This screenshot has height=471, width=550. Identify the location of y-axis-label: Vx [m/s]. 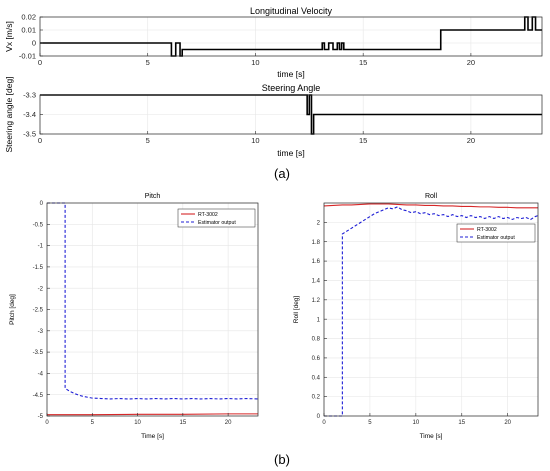
(9, 36).